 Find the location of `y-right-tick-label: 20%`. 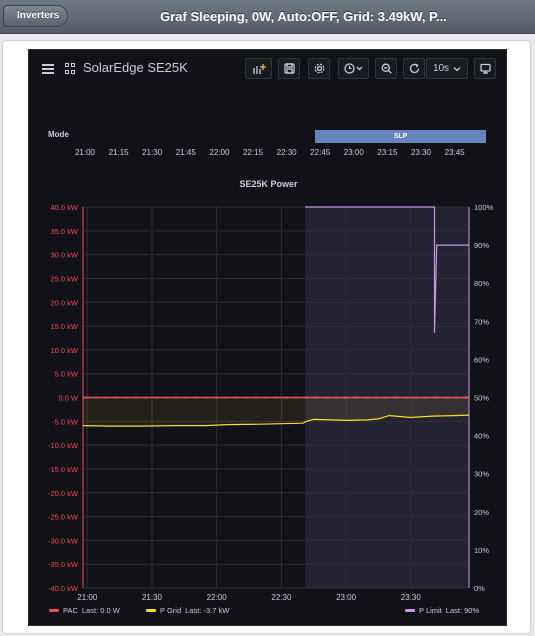

y-right-tick-label: 20% is located at coordinates (481, 512).